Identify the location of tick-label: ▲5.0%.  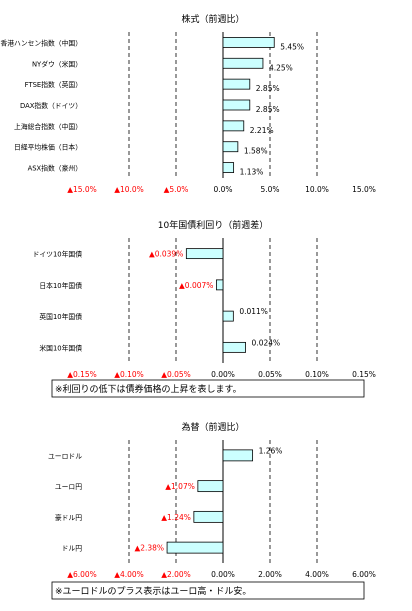
(176, 189).